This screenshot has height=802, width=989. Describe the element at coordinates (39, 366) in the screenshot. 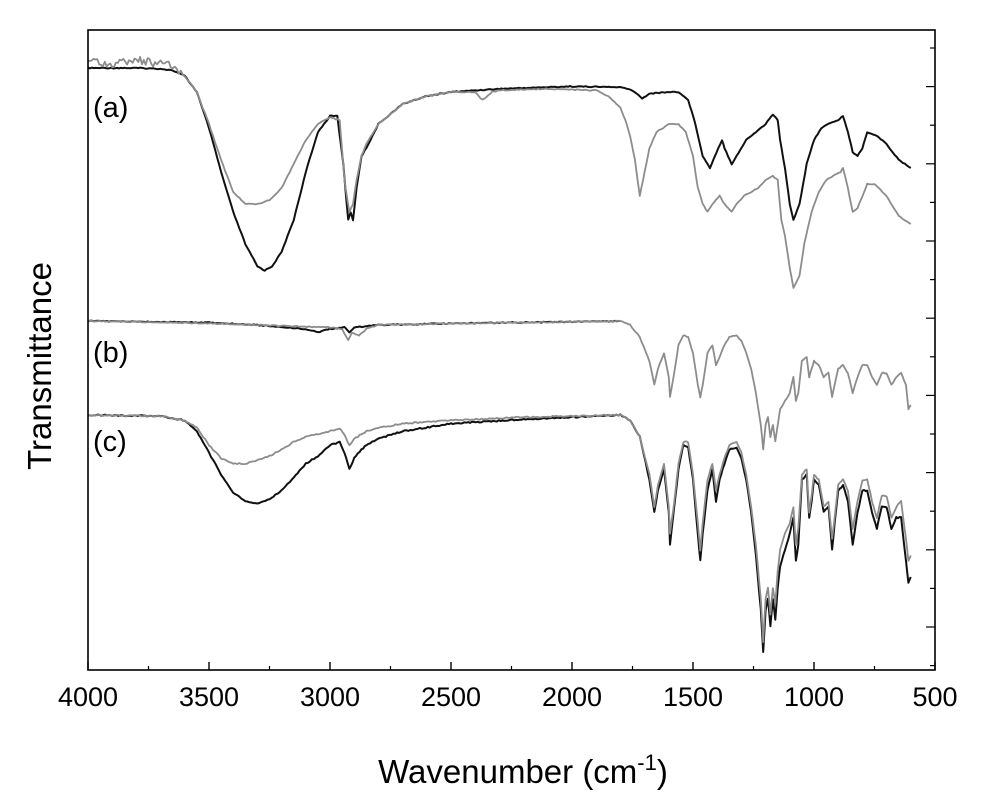

I see `y-axis-title: Transmittance` at that location.